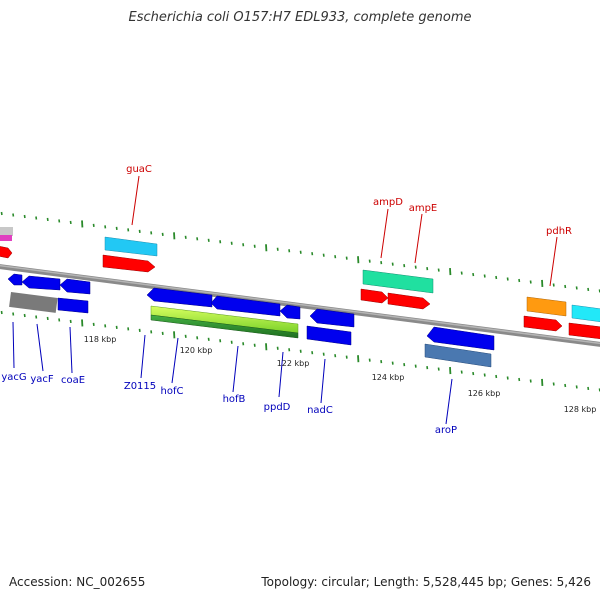 The width and height of the screenshot is (600, 600). Describe the element at coordinates (41, 283) in the screenshot. I see `gene-arrow-yacF` at that location.